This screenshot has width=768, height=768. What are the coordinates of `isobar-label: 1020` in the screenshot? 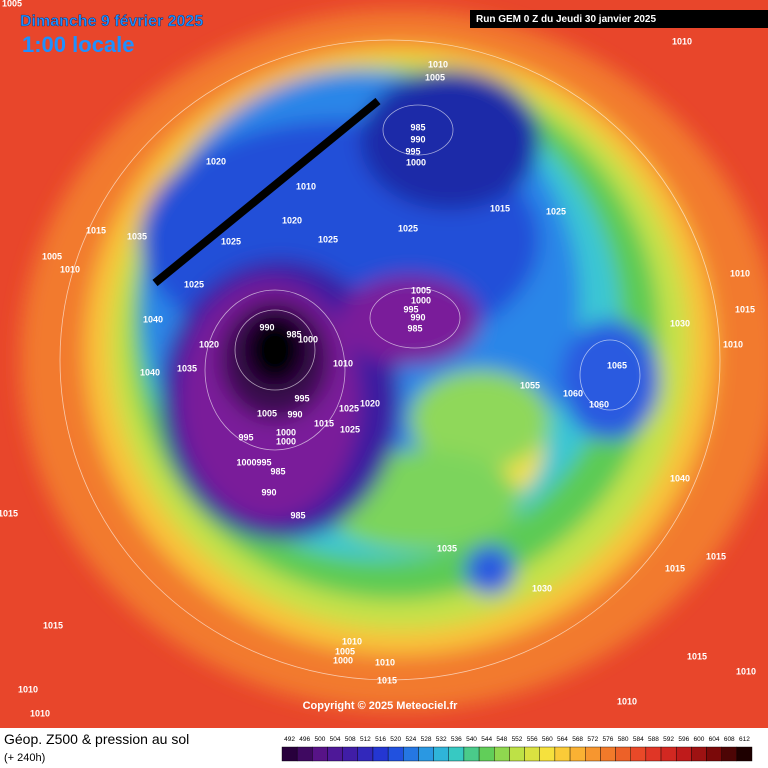 It's located at (209, 344).